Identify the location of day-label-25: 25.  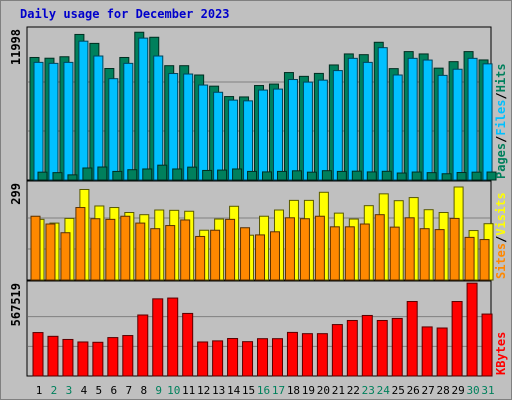
(398, 390).